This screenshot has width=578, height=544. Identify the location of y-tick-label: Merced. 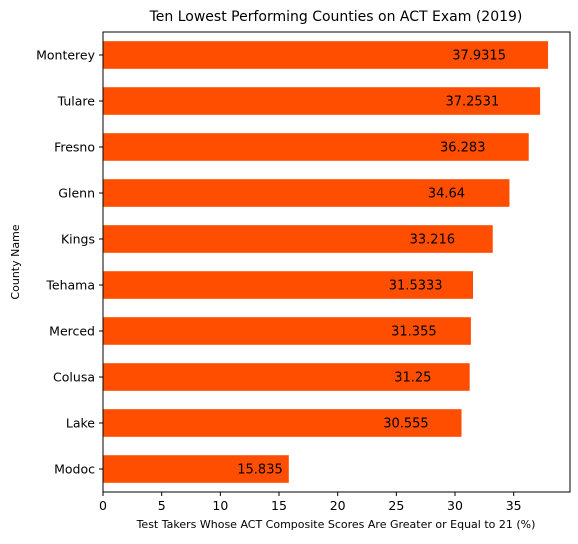
(72, 331).